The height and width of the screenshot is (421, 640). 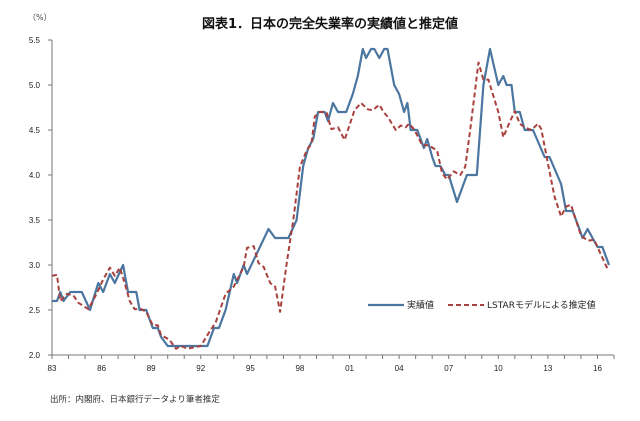 What do you see at coordinates (35, 355) in the screenshot?
I see `y-tick-label: 2.0` at bounding box center [35, 355].